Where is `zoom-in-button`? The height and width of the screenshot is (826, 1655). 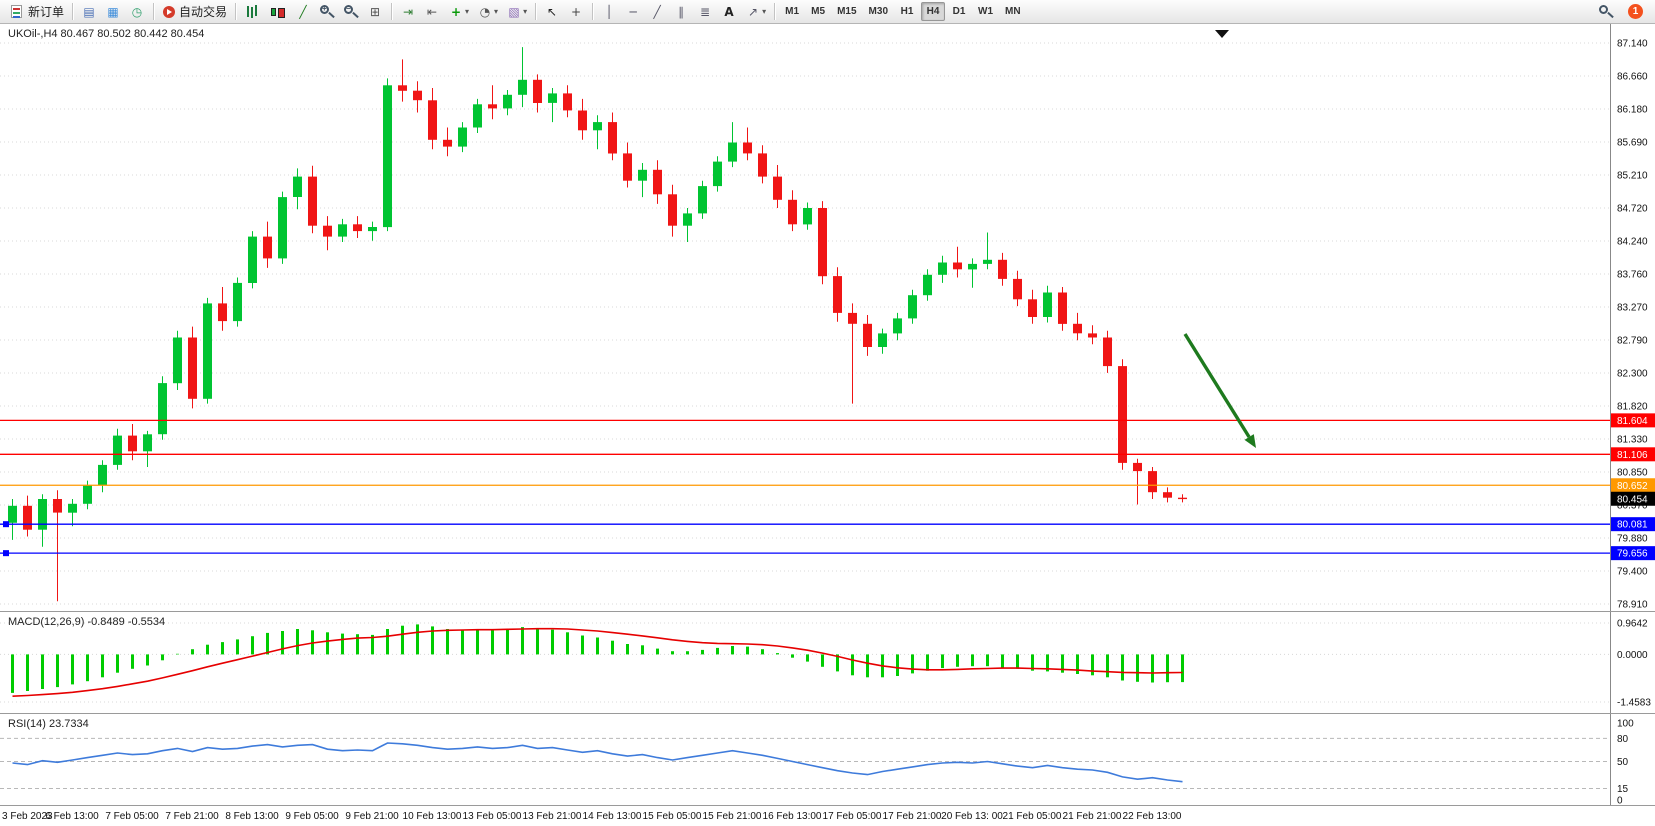 zoom-in-button is located at coordinates (327, 12).